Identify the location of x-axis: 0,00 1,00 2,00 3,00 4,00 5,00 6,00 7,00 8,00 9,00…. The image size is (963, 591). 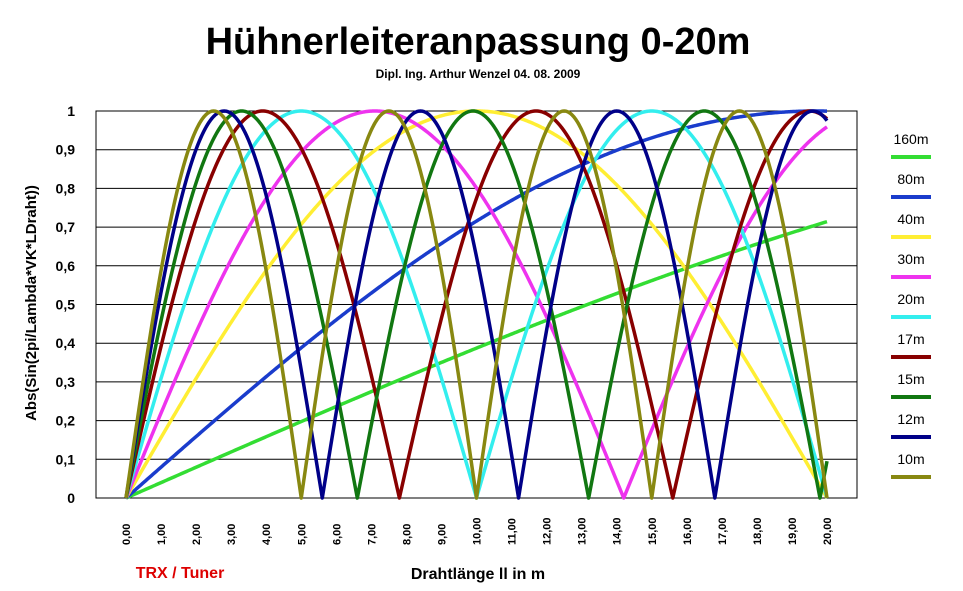
(477, 531).